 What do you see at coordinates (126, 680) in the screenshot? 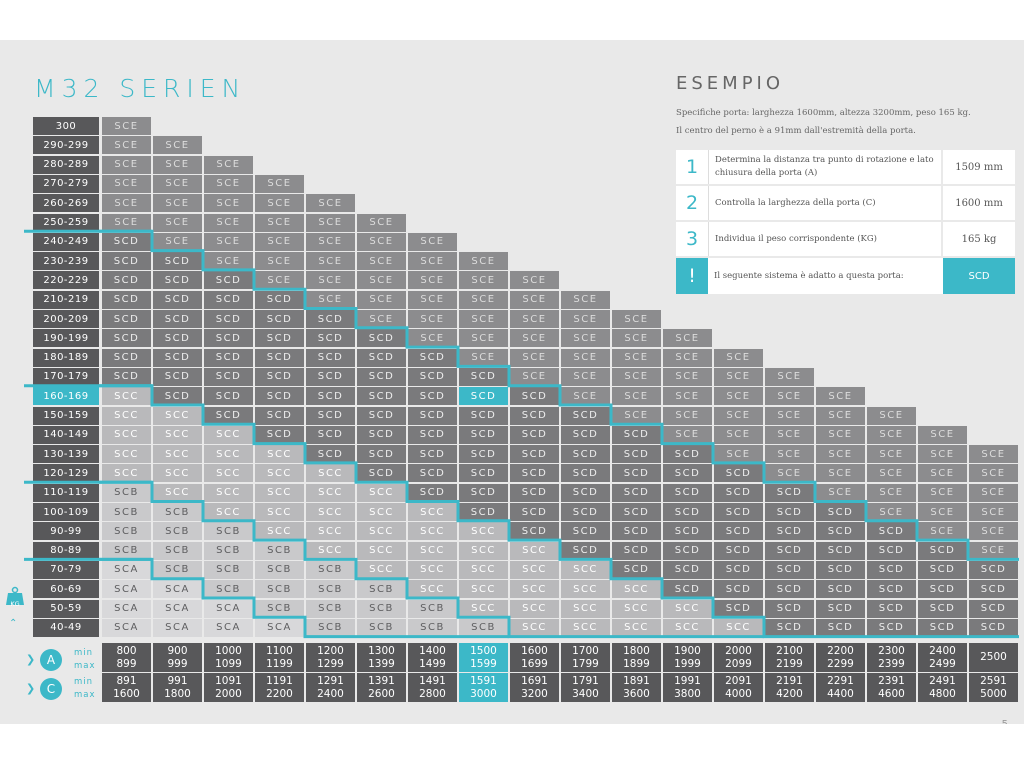
I see `c-min-value: 891` at bounding box center [126, 680].